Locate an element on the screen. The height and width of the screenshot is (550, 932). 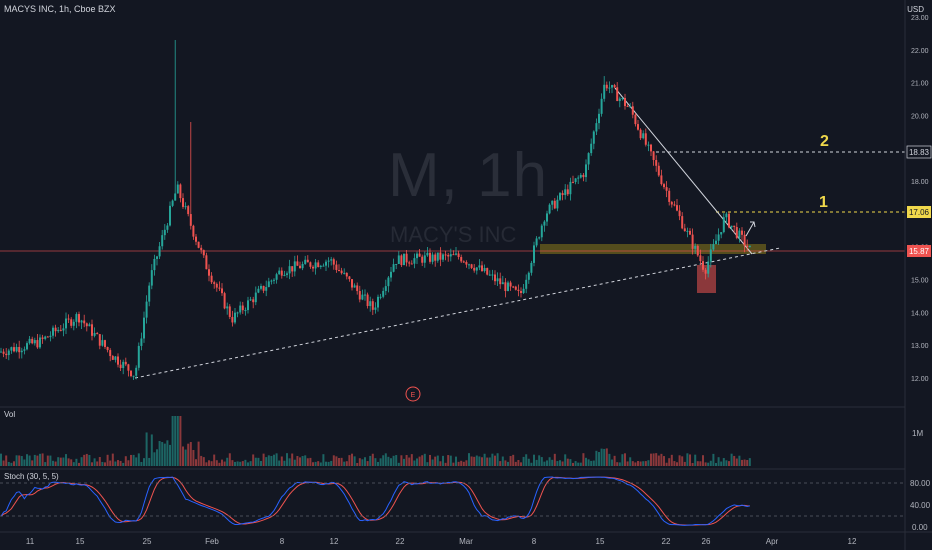
volume-pane-label: Vol is located at coordinates (10, 414).